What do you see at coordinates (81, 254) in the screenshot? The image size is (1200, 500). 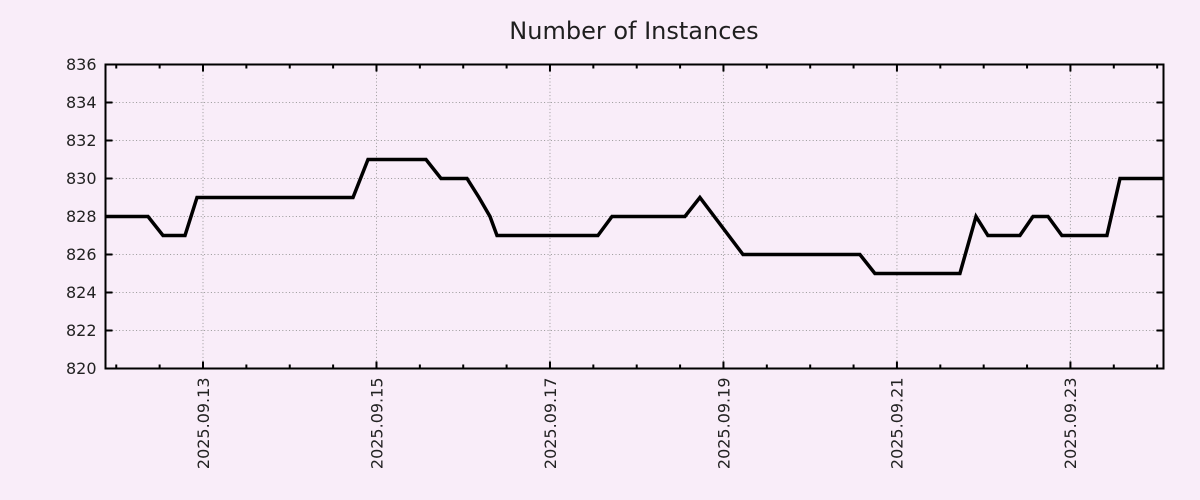 I see `y-tick-label: 826` at bounding box center [81, 254].